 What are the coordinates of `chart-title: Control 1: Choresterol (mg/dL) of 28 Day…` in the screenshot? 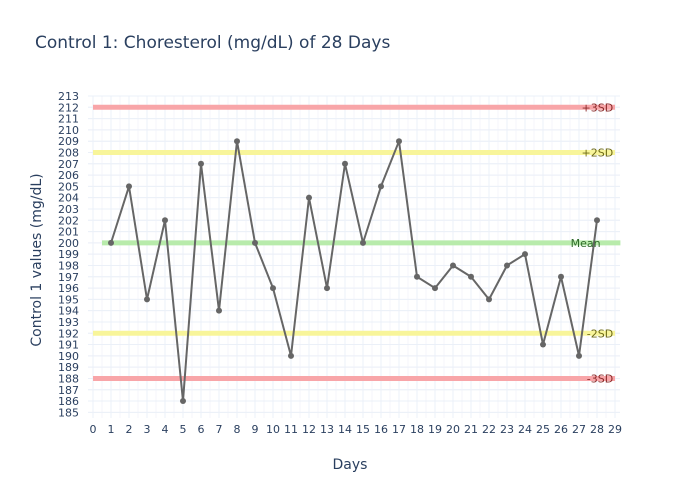 It's located at (213, 43).